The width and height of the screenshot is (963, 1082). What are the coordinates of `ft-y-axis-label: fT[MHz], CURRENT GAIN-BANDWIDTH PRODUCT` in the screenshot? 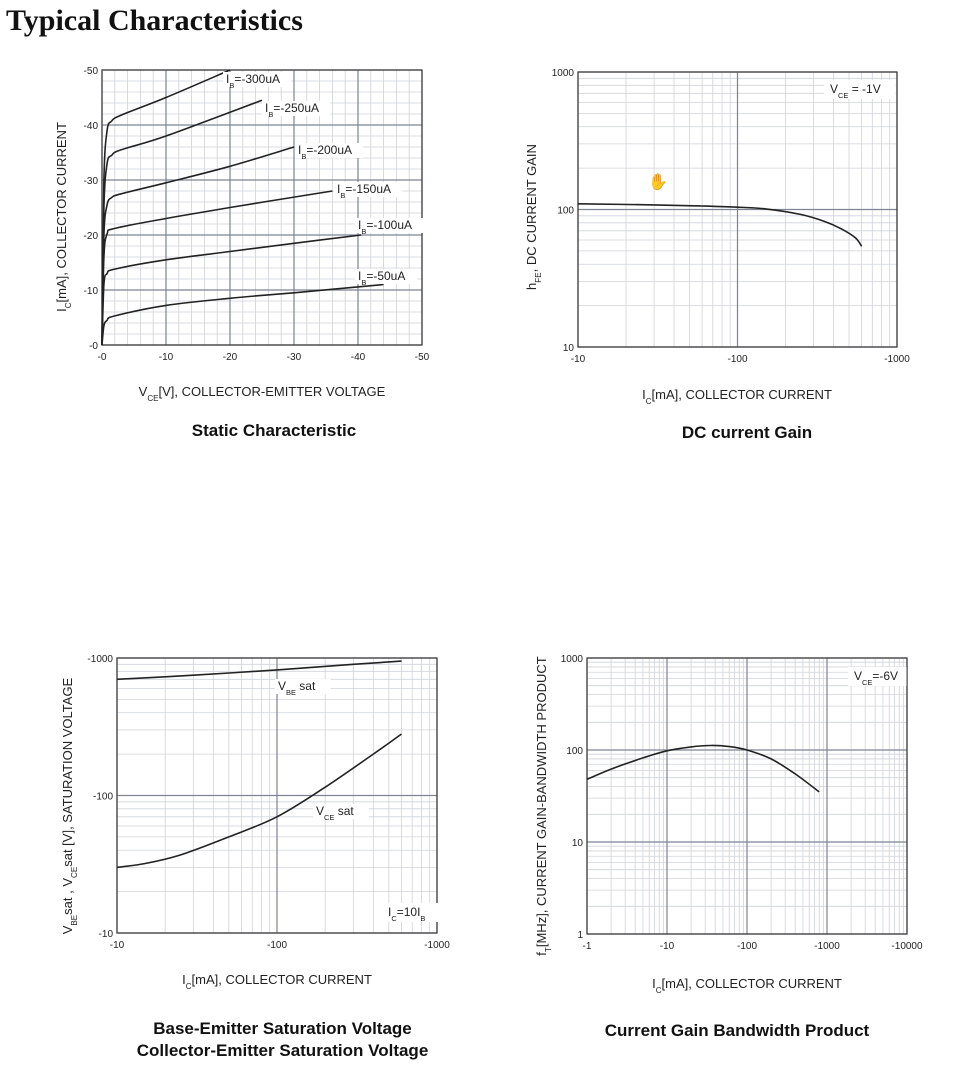 It's located at (543, 805).